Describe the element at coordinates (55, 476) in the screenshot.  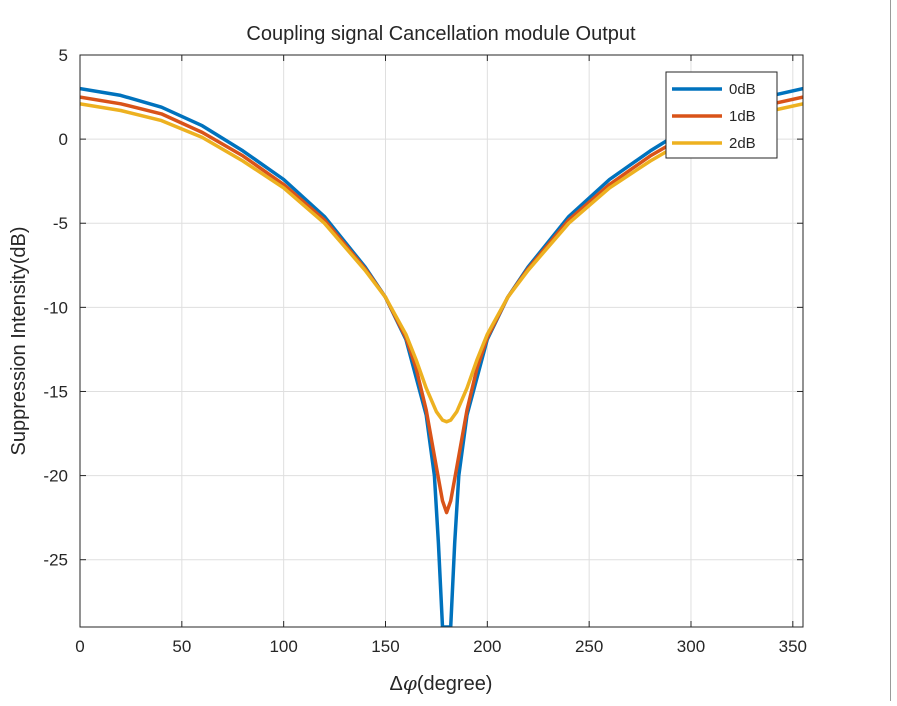
I see `y-tick-label: -20` at that location.